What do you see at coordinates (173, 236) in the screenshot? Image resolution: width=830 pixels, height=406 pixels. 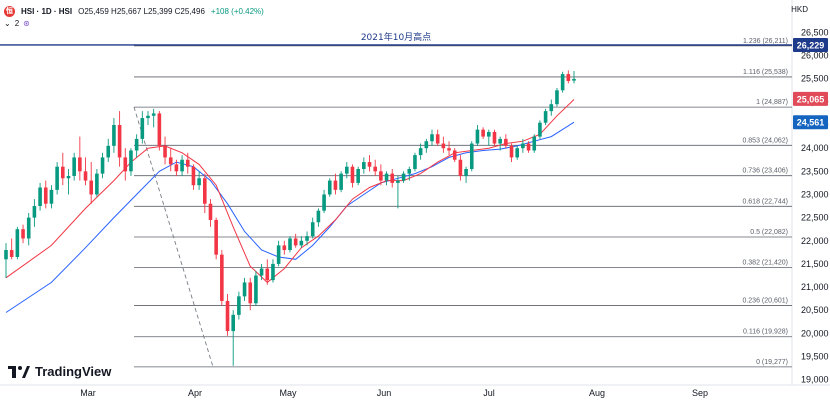 I see `fib-anchor-line` at bounding box center [173, 236].